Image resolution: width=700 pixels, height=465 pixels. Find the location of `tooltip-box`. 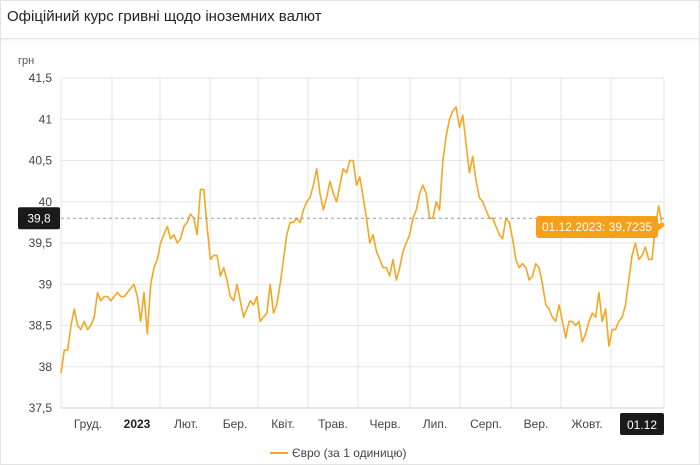

tooltip-box is located at coordinates (597, 227).